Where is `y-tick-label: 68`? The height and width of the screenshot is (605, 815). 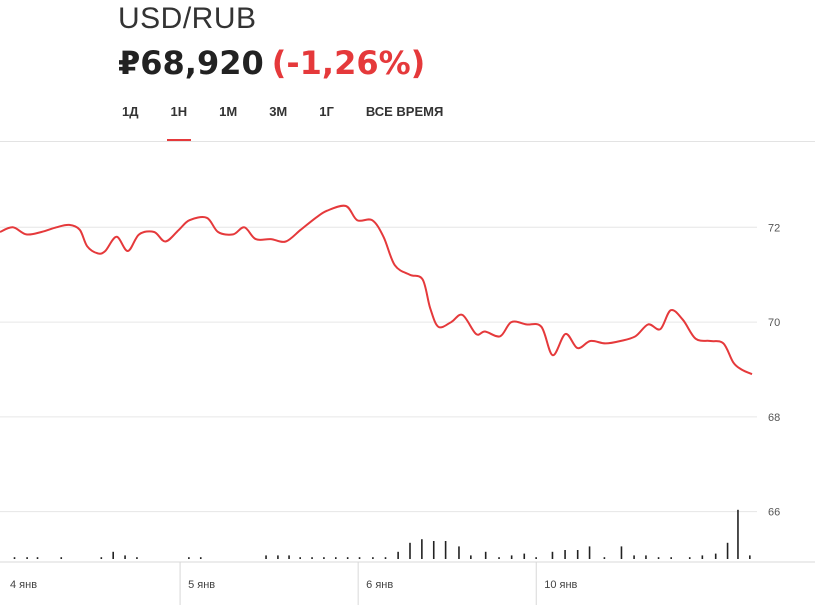
y-tick-label: 68 is located at coordinates (774, 418).